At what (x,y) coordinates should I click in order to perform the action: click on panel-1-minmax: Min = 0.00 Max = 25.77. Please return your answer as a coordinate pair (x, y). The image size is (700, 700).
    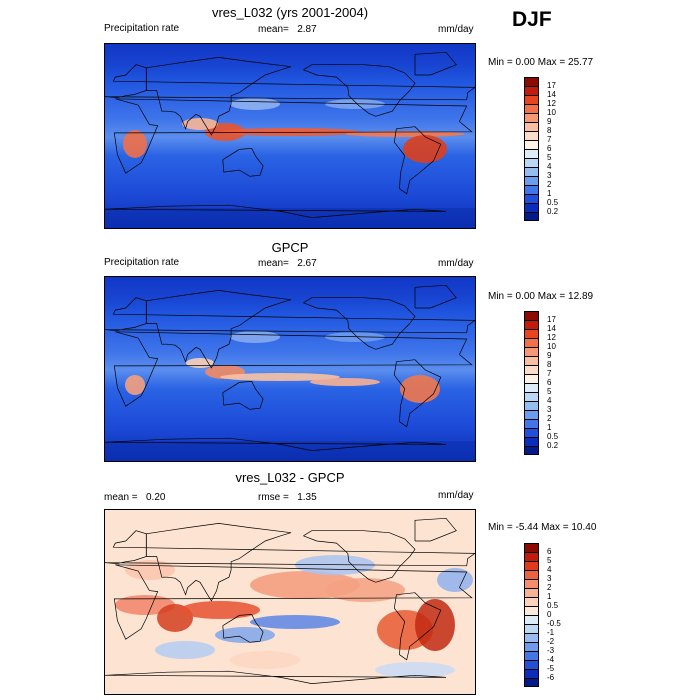
    Looking at the image, I should click on (541, 62).